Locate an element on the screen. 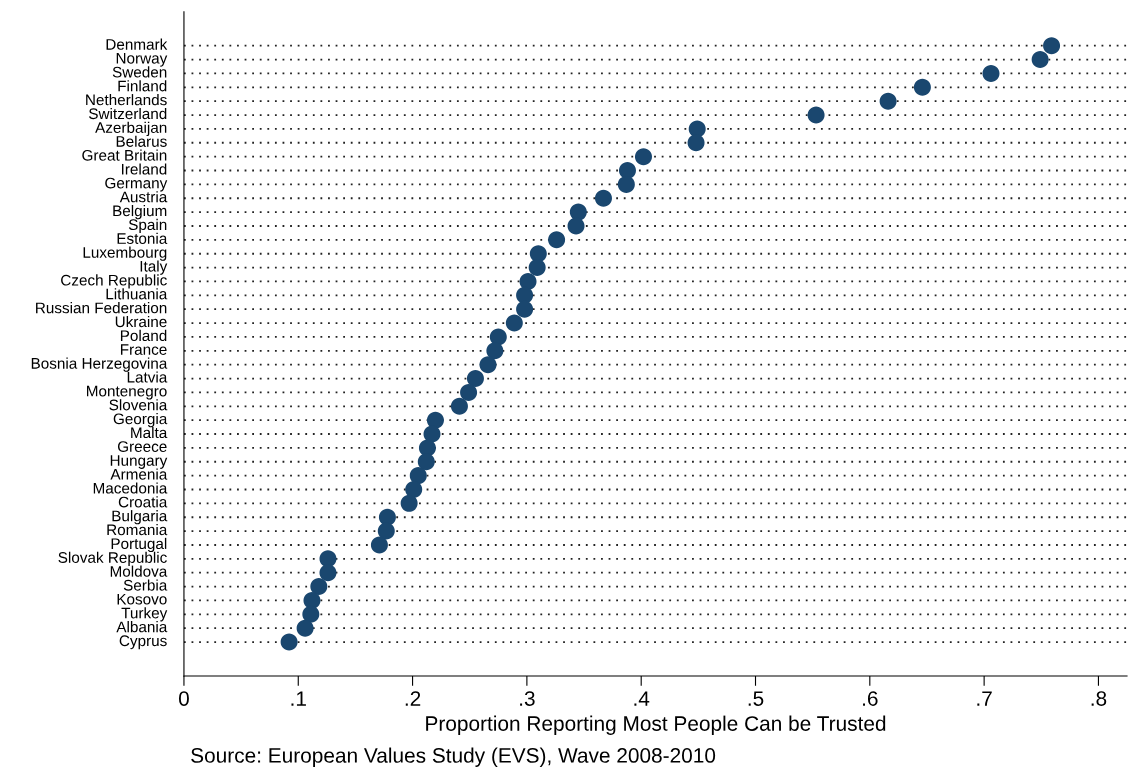  y-tick-label: Malta is located at coordinates (149, 432).